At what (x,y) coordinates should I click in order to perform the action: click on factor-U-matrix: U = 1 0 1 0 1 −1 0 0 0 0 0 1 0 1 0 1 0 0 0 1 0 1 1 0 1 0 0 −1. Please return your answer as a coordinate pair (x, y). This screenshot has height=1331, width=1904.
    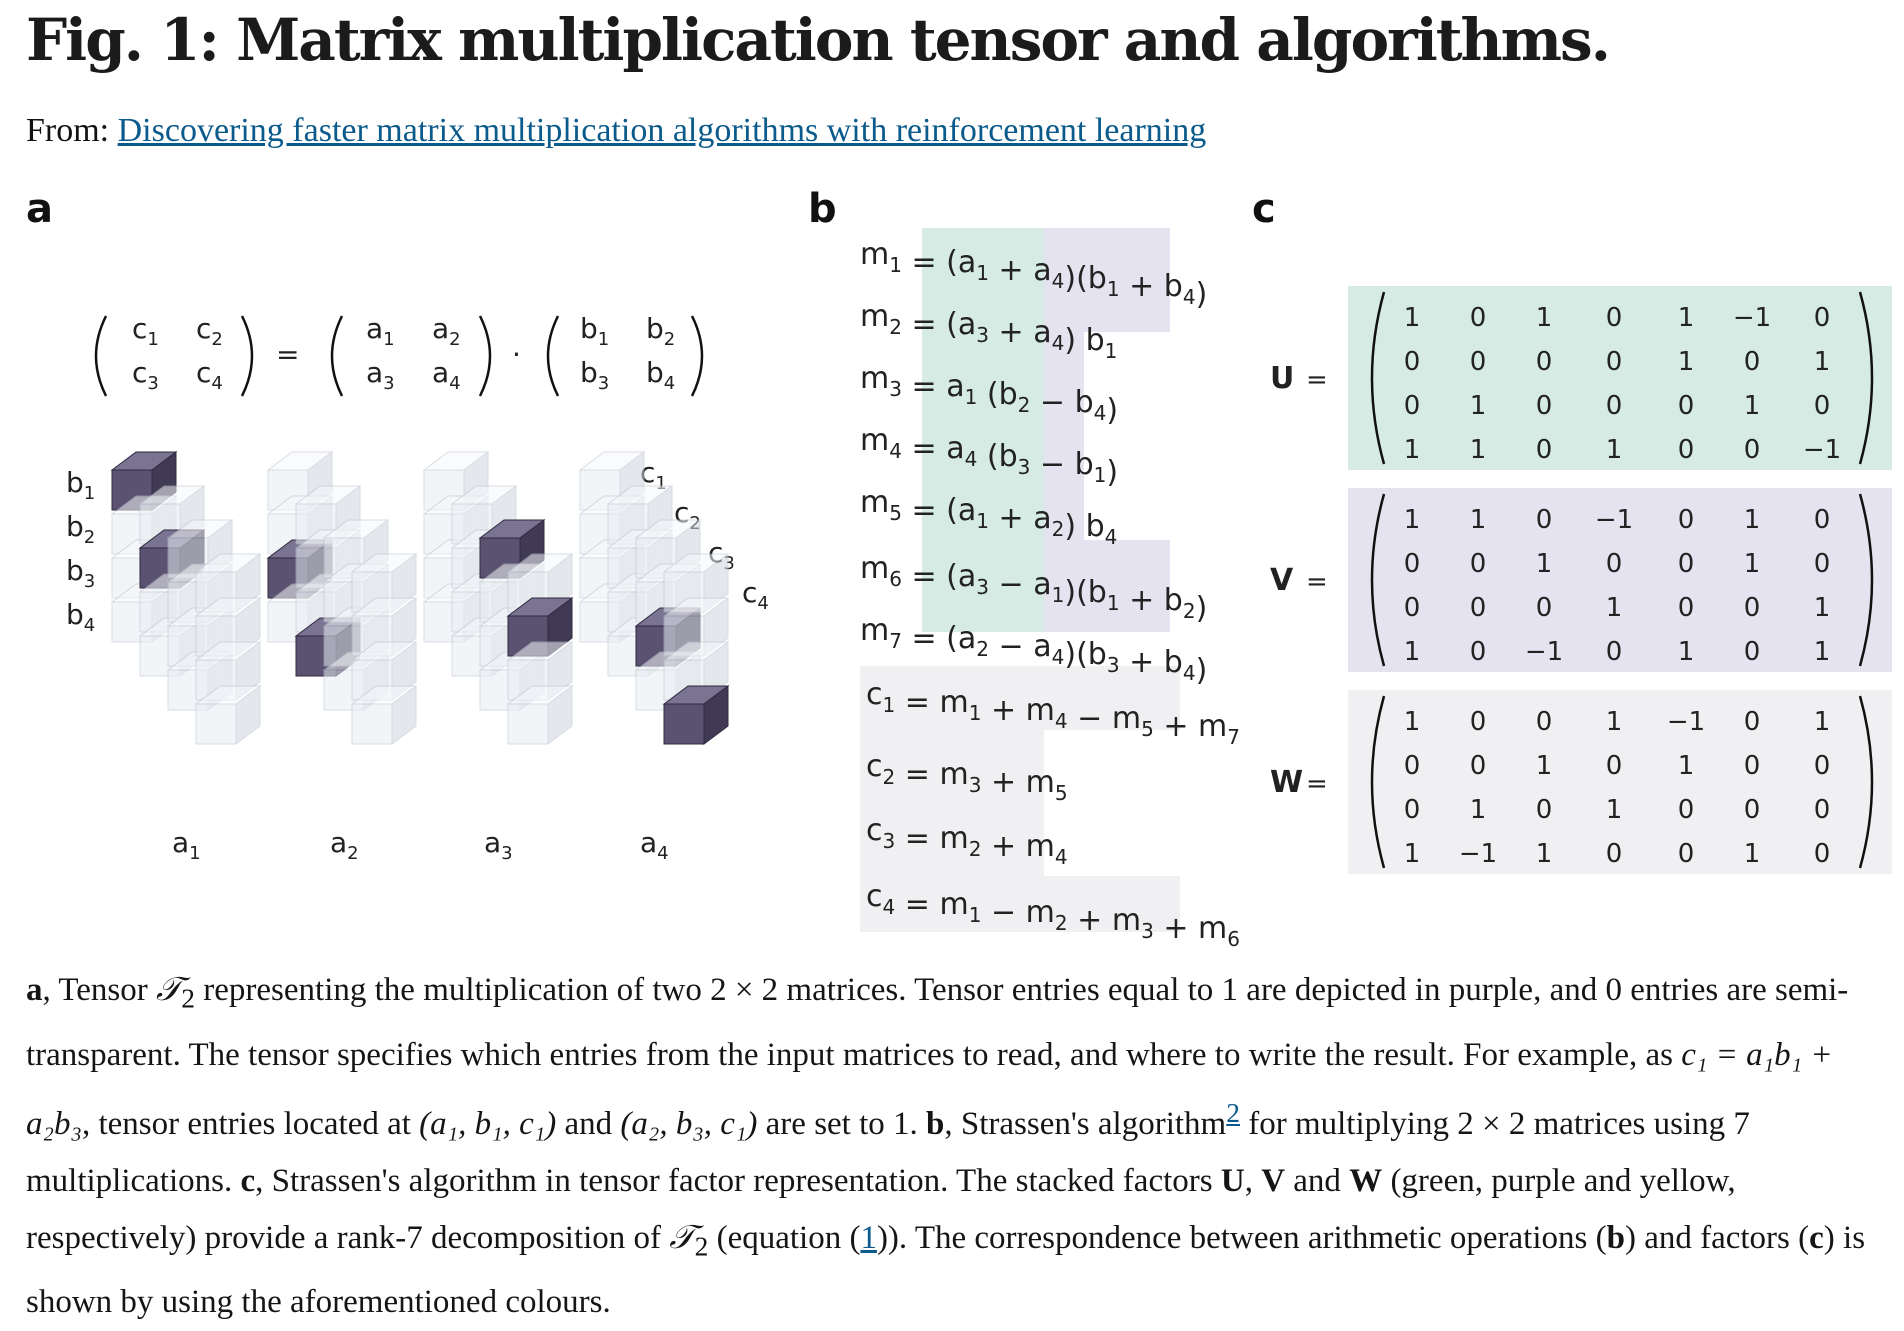
    Looking at the image, I should click on (1581, 378).